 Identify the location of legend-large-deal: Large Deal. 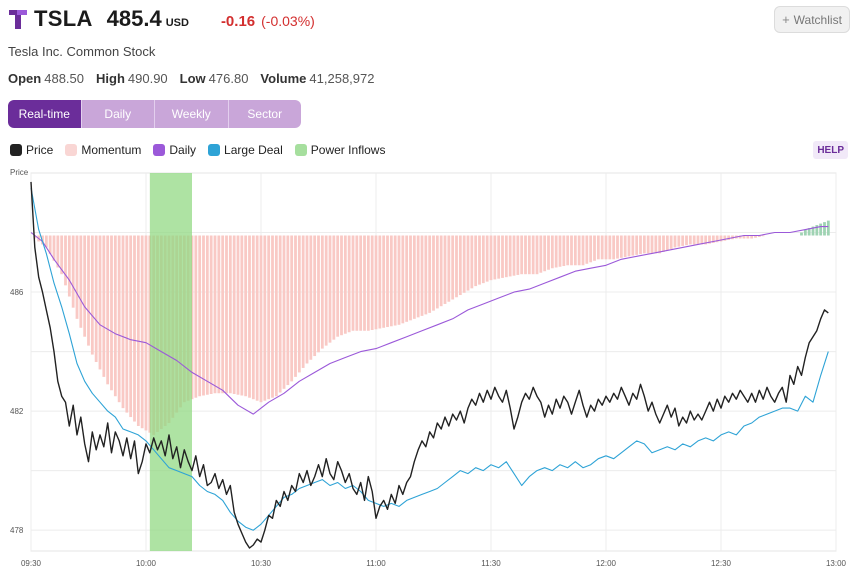
(245, 150).